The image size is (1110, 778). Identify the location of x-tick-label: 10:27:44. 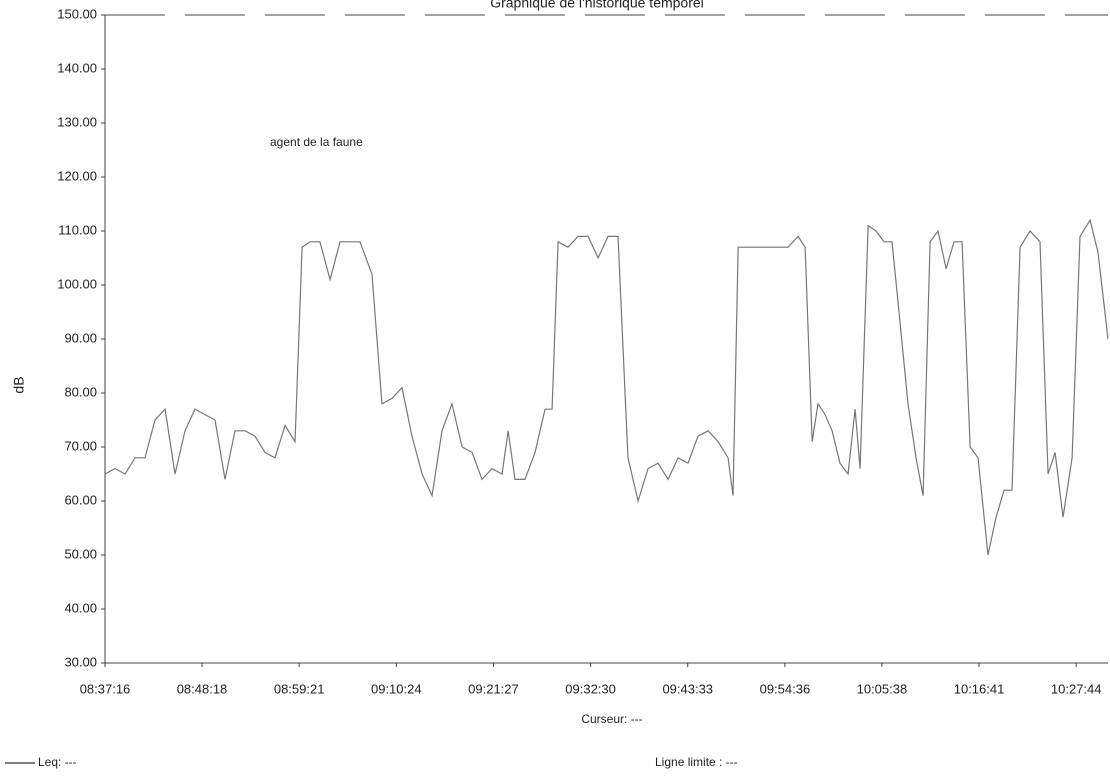
(1076, 688).